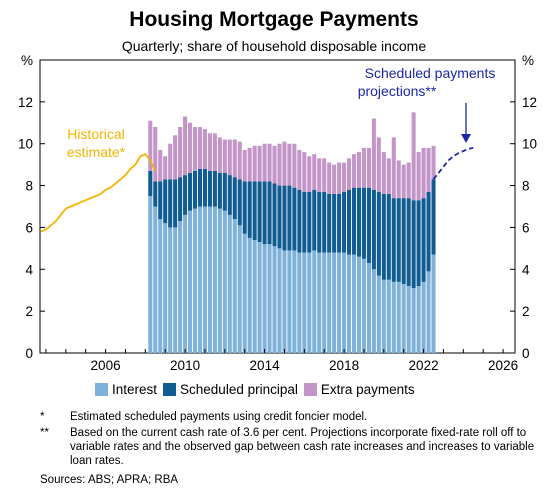  What do you see at coordinates (101, 389) in the screenshot?
I see `legend-swatch-interest` at bounding box center [101, 389].